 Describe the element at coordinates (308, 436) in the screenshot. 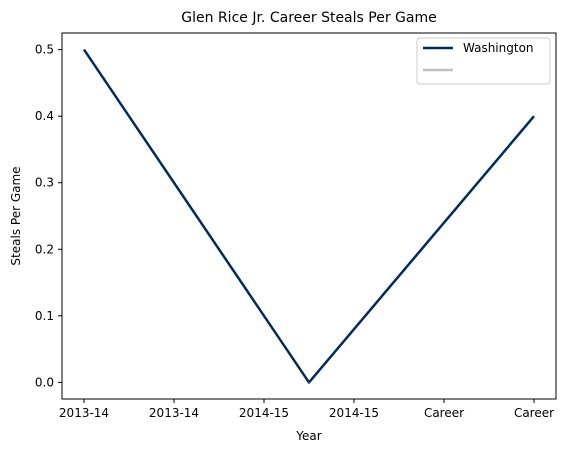

I see `x-axis-label: Year` at that location.